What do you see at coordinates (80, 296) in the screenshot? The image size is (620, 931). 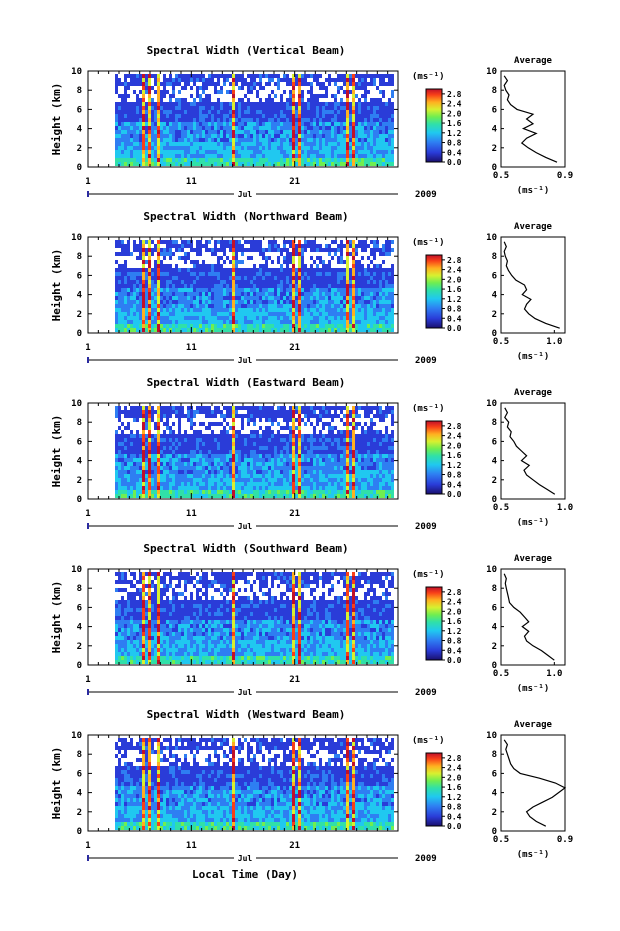 I see `y-tick-label: 4` at bounding box center [80, 296].